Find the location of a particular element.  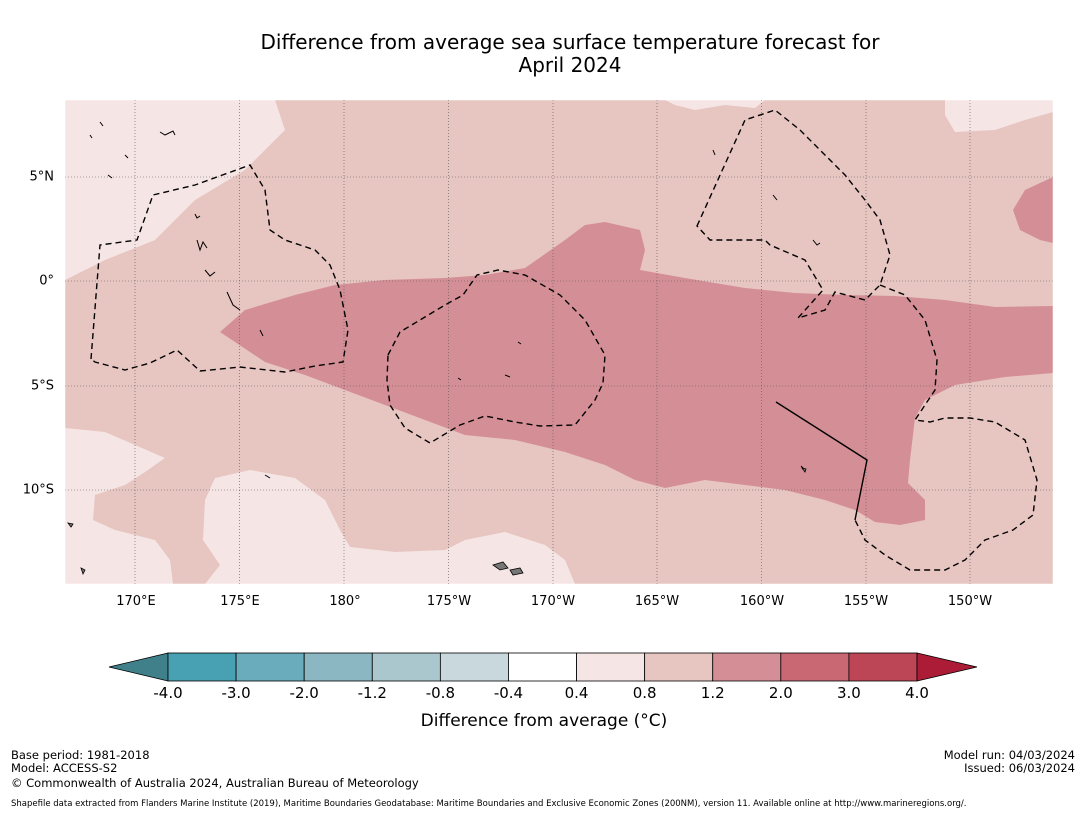

x-tick-165w: 165°W is located at coordinates (657, 601).